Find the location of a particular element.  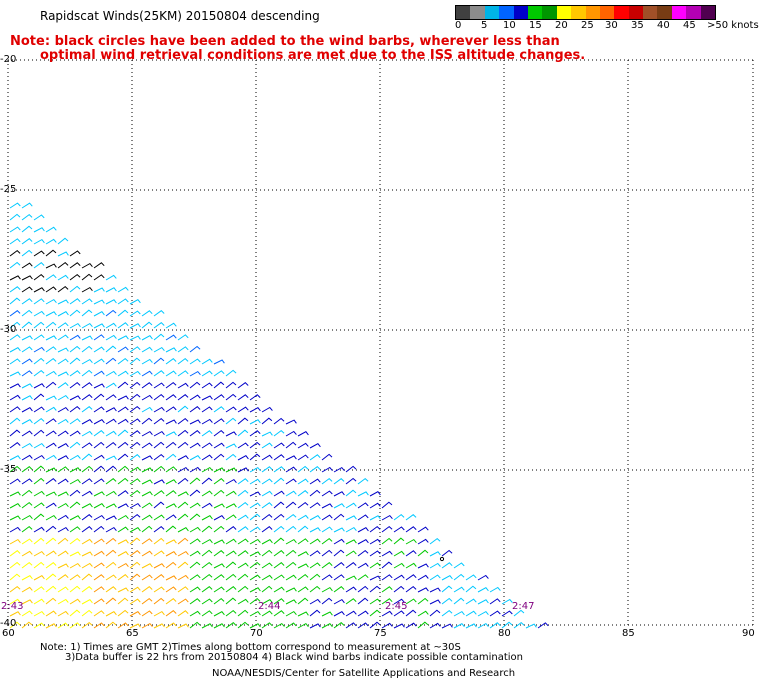

lon-label: 80 is located at coordinates (504, 633).